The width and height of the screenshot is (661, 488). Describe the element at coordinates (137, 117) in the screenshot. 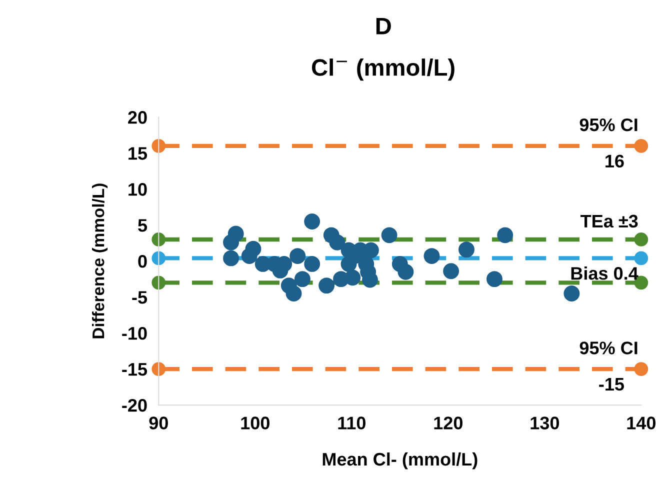

I see `y-tick-label: 20` at that location.